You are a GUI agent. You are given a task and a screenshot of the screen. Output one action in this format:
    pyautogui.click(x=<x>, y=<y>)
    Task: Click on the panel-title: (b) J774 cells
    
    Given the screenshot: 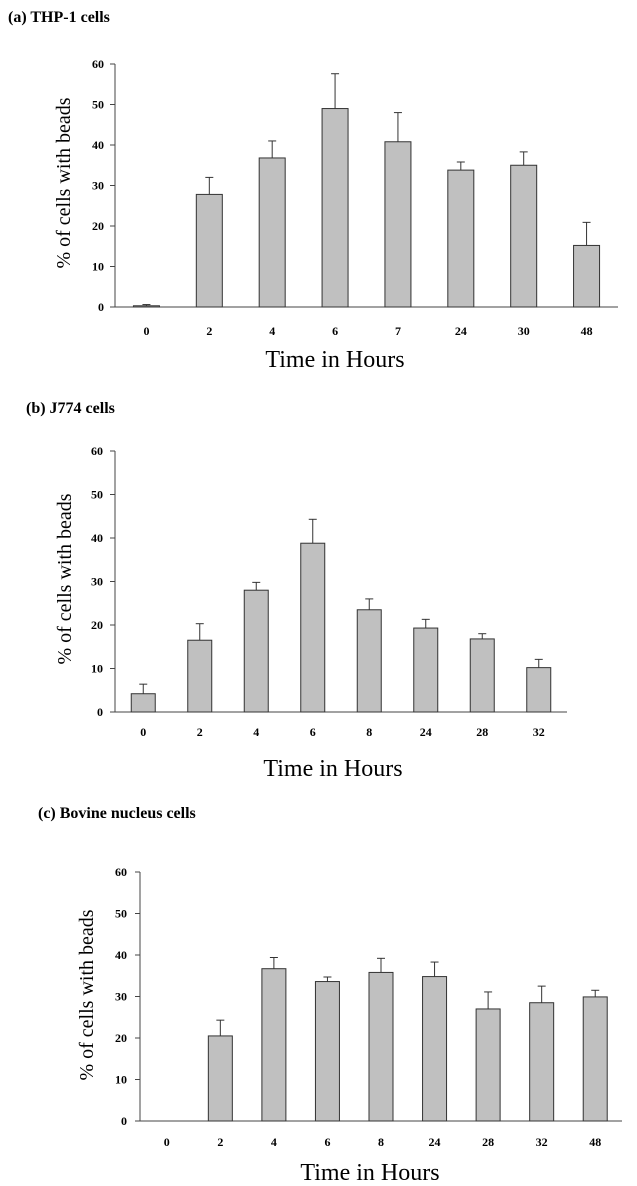 What is the action you would take?
    pyautogui.click(x=70, y=408)
    